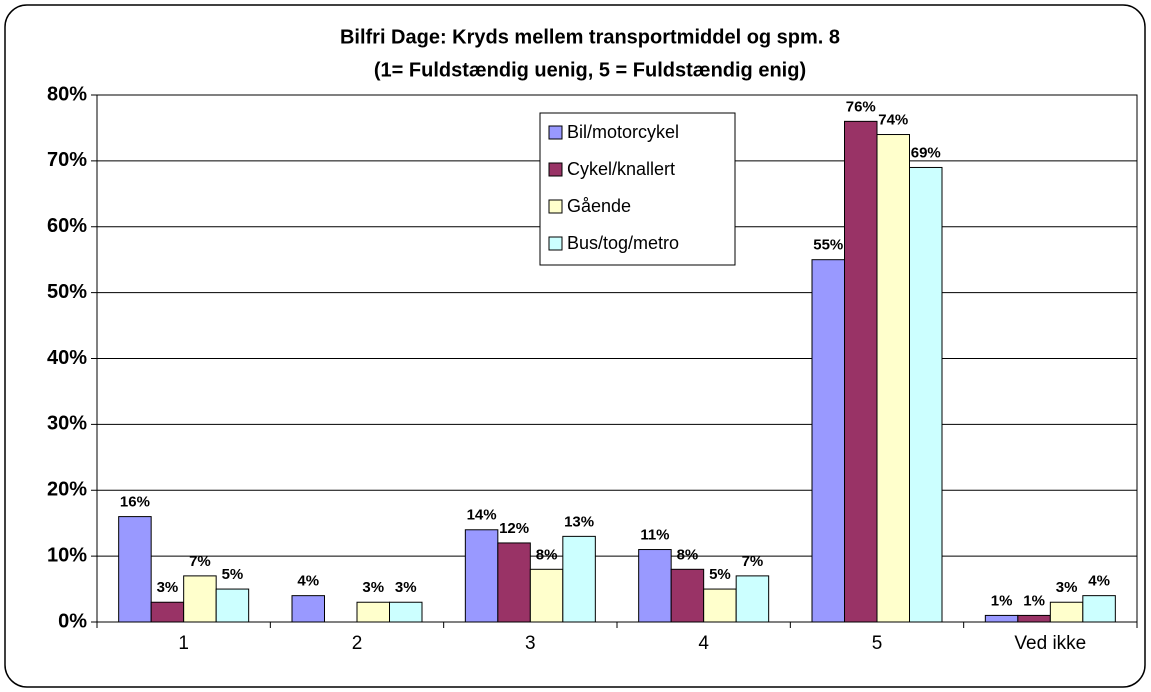 This screenshot has height=692, width=1151. Describe the element at coordinates (579, 521) in the screenshot. I see `data-label: 13%` at that location.